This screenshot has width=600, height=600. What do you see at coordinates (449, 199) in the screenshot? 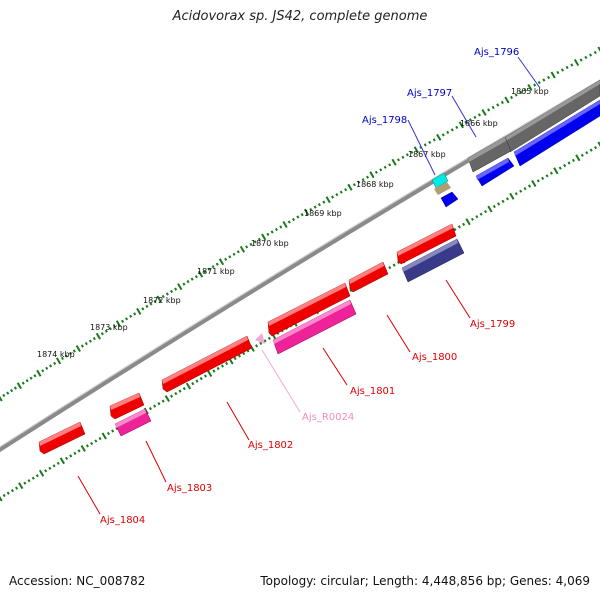
I see `gene-blue-tiny-shape` at bounding box center [449, 199].